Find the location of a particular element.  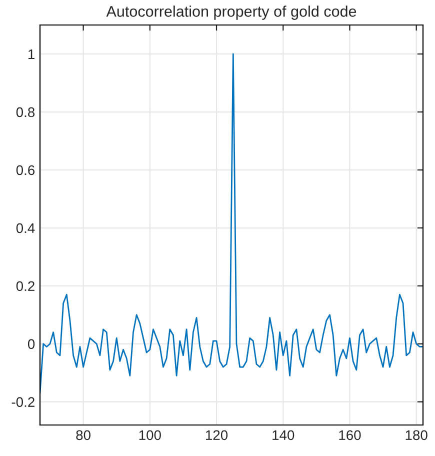

x-tick-label: 80 is located at coordinates (83, 435).